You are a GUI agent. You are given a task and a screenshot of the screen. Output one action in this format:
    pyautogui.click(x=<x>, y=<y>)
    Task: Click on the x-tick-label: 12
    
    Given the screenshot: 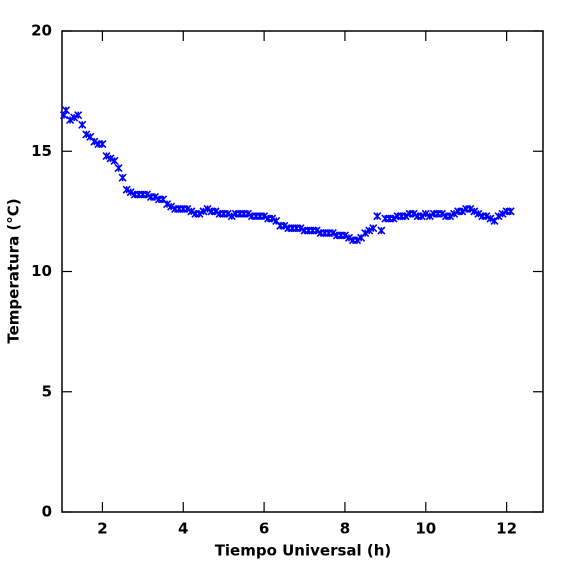 What is the action you would take?
    pyautogui.click(x=506, y=529)
    